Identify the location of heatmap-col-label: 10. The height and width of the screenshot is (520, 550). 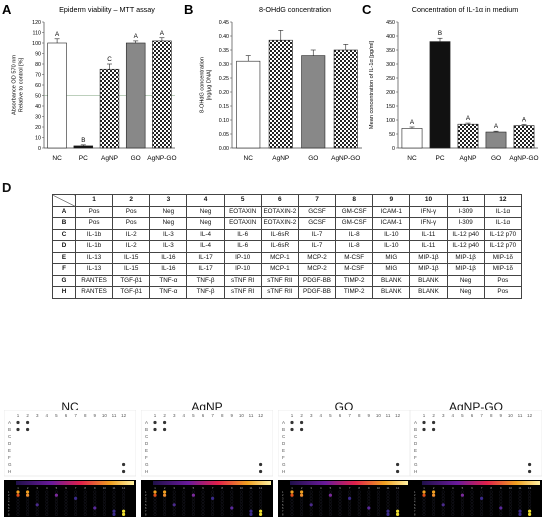
(511, 488).